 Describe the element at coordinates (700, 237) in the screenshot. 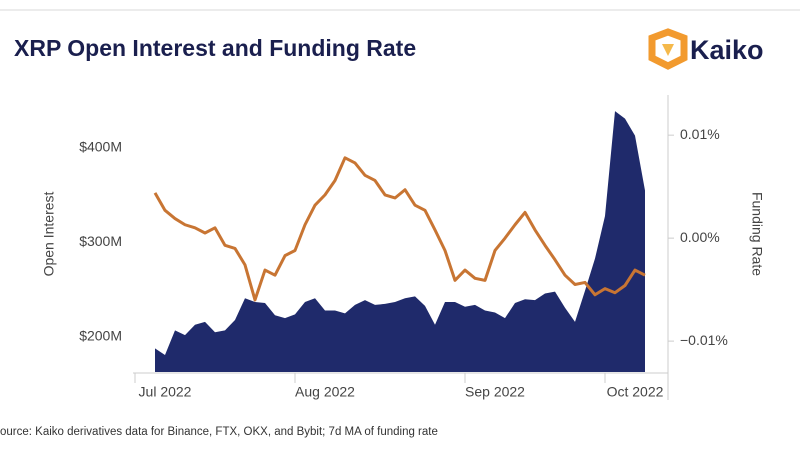

I see `y2-tick-label: 0.00%` at that location.